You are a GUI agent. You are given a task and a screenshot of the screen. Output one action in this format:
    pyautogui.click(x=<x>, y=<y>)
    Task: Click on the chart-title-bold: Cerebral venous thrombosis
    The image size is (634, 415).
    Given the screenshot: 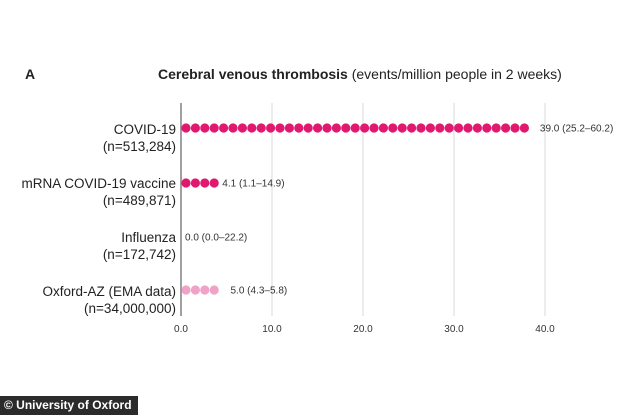 What is the action you would take?
    pyautogui.click(x=253, y=74)
    